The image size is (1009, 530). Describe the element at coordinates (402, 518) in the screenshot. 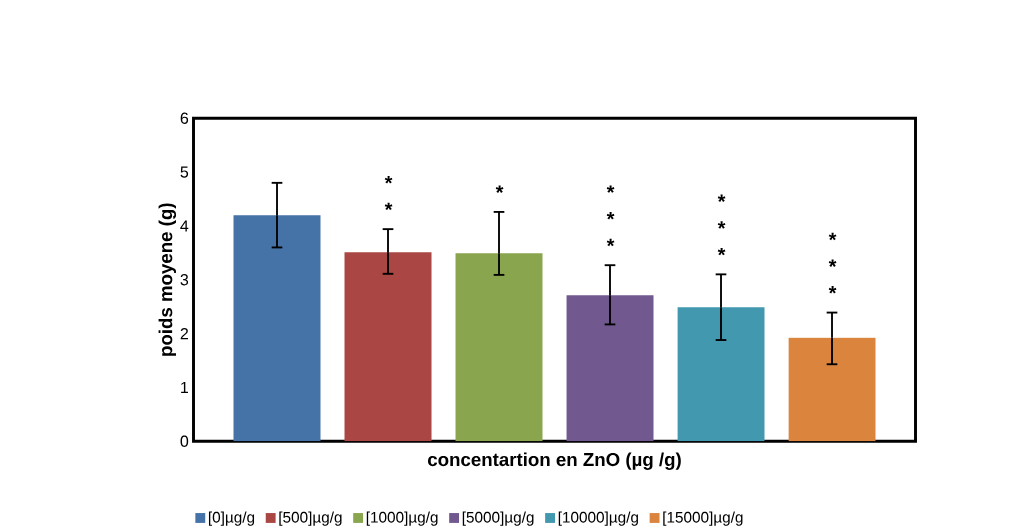

I see `legend-label: [1000]µg/g` at that location.